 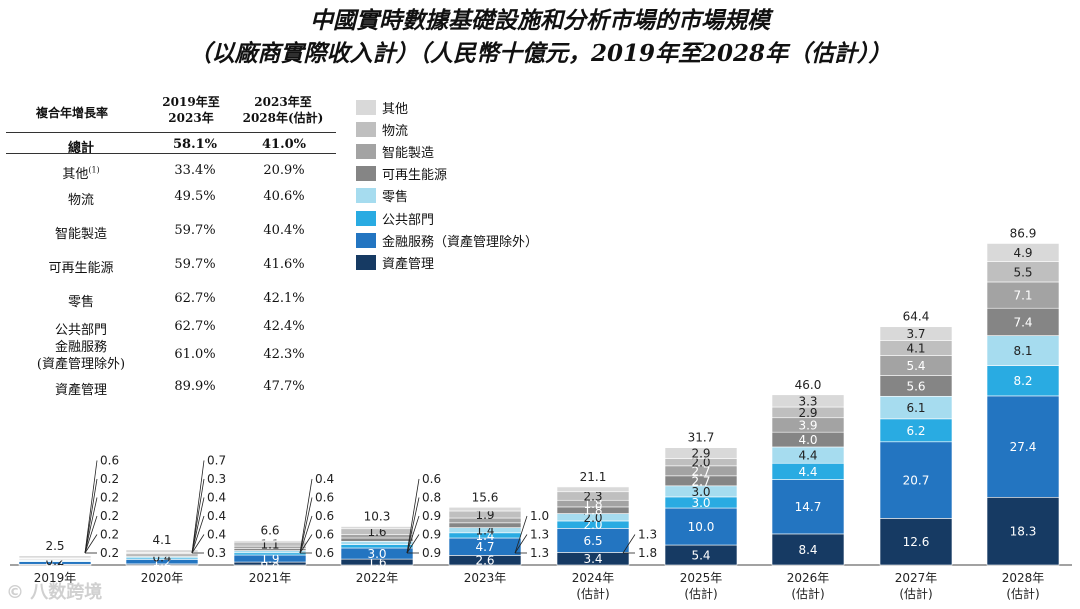 I want to click on cagr-value-2023-2028: 40.4%, so click(x=284, y=230).